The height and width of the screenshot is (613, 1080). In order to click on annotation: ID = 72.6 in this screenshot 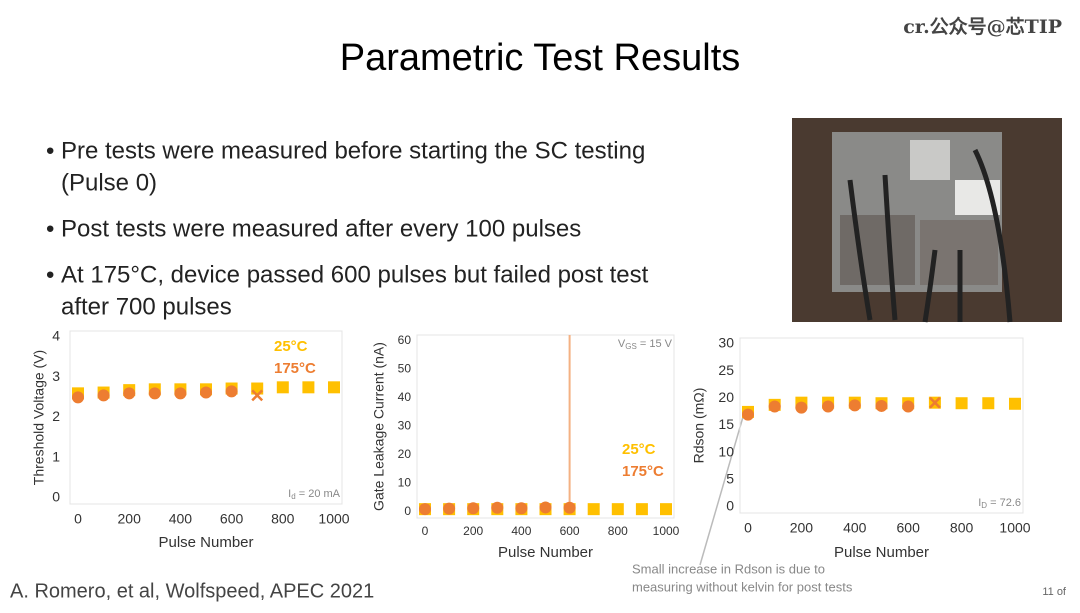, I will do `click(999, 503)`.